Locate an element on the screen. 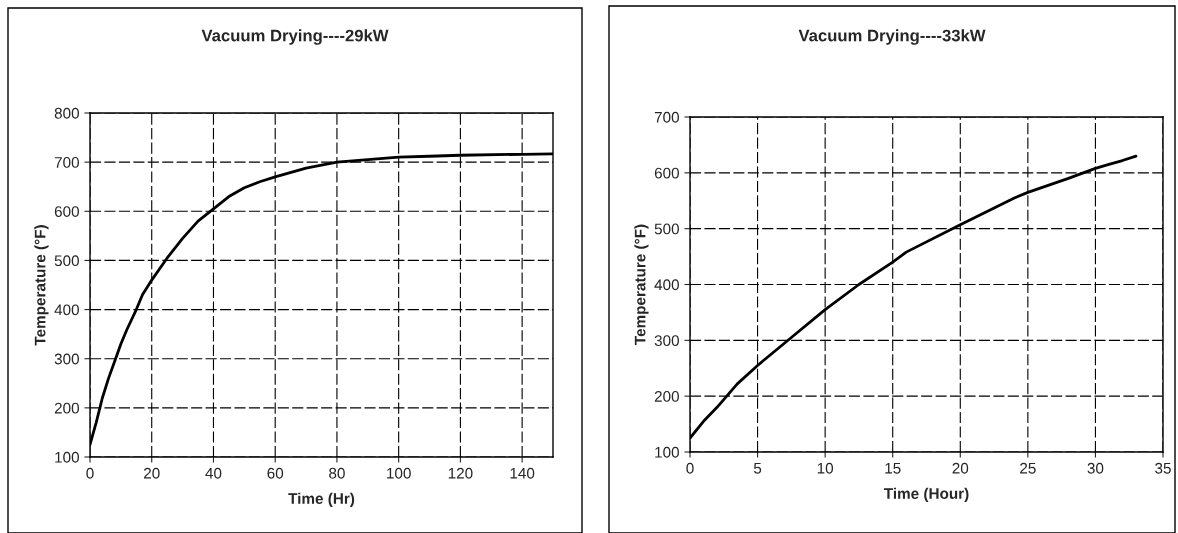 This screenshot has width=1178, height=533. x-tick-label: 35 is located at coordinates (1163, 468).